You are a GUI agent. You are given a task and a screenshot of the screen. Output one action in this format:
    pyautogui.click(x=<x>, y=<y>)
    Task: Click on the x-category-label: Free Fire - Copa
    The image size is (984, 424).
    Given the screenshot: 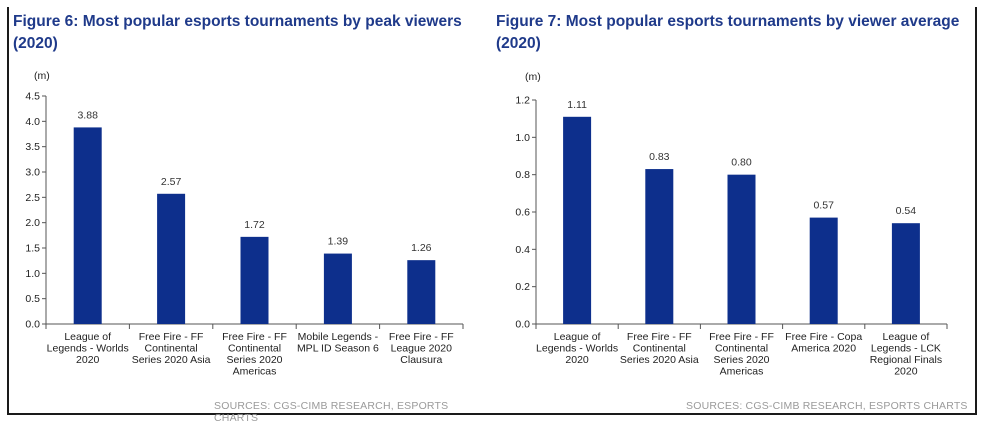 What is the action you would take?
    pyautogui.click(x=823, y=337)
    